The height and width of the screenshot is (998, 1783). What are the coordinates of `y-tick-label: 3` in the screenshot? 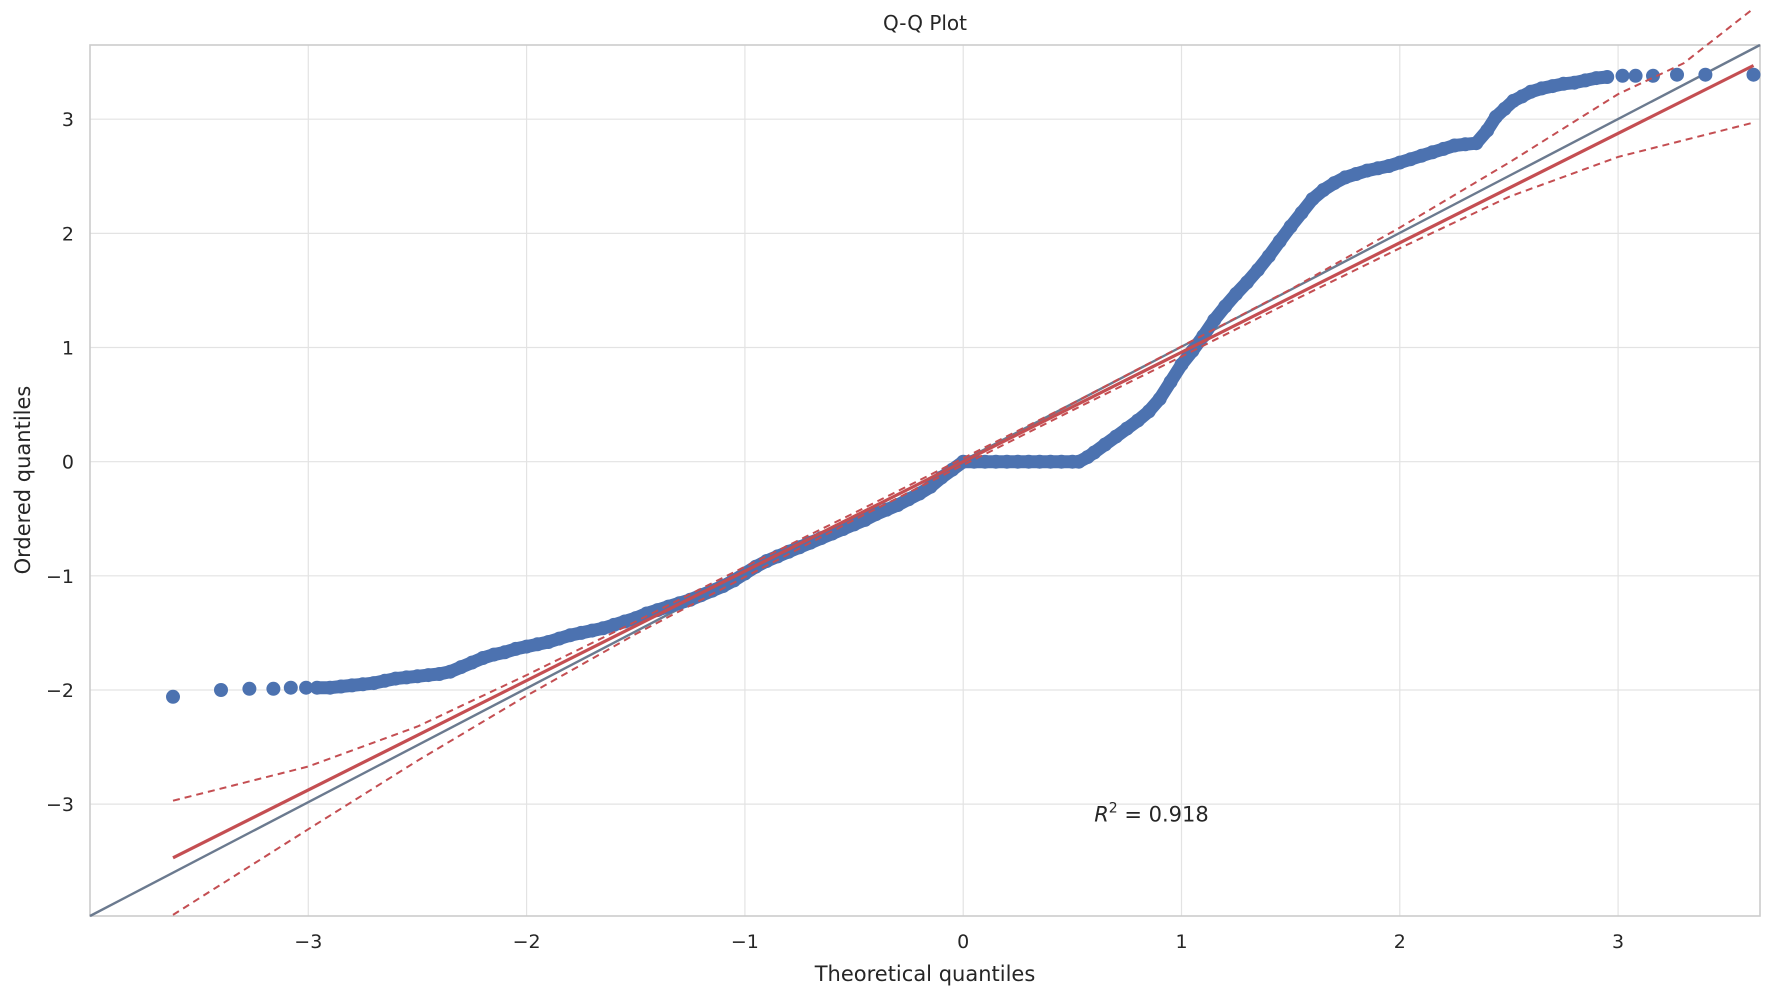 It's located at (68, 120).